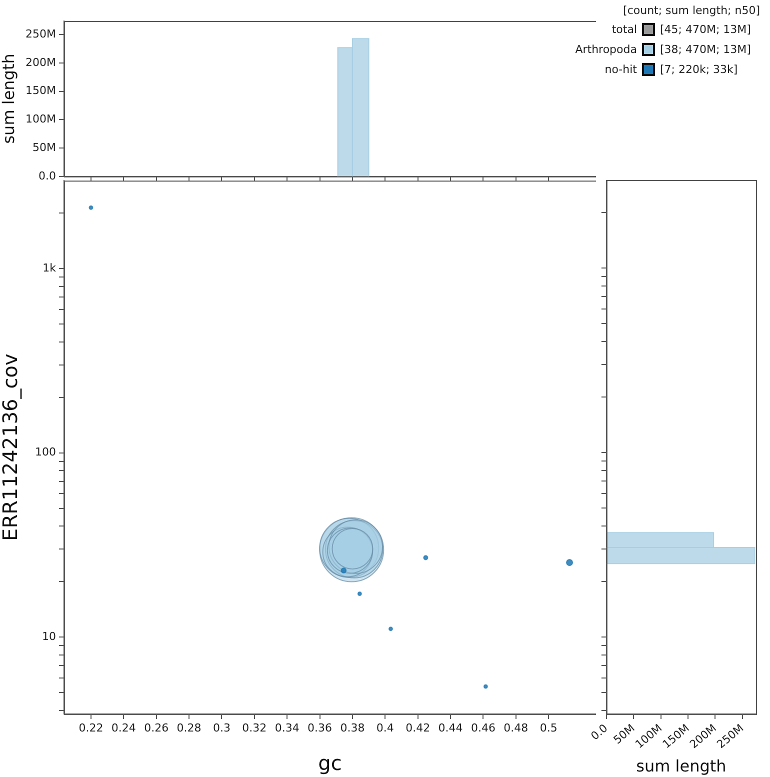 The width and height of the screenshot is (770, 777). I want to click on legend-title: [count; sum length; n50], so click(691, 10).